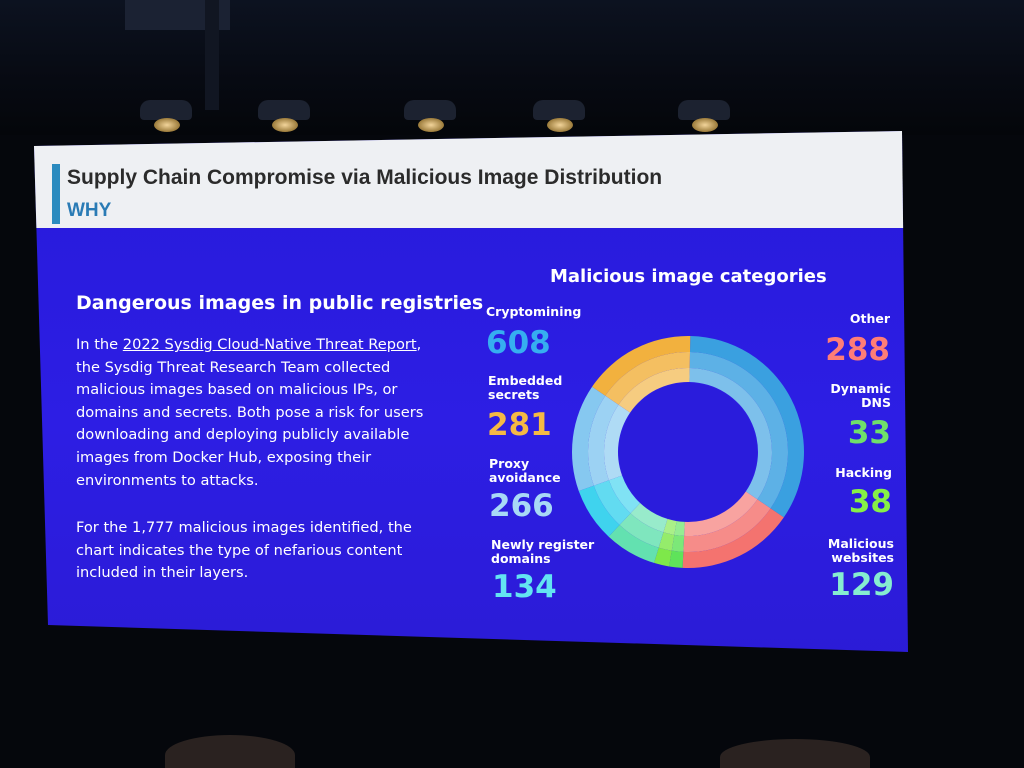  I want to click on donut-slice-proxy-avoidance, so click(589, 439).